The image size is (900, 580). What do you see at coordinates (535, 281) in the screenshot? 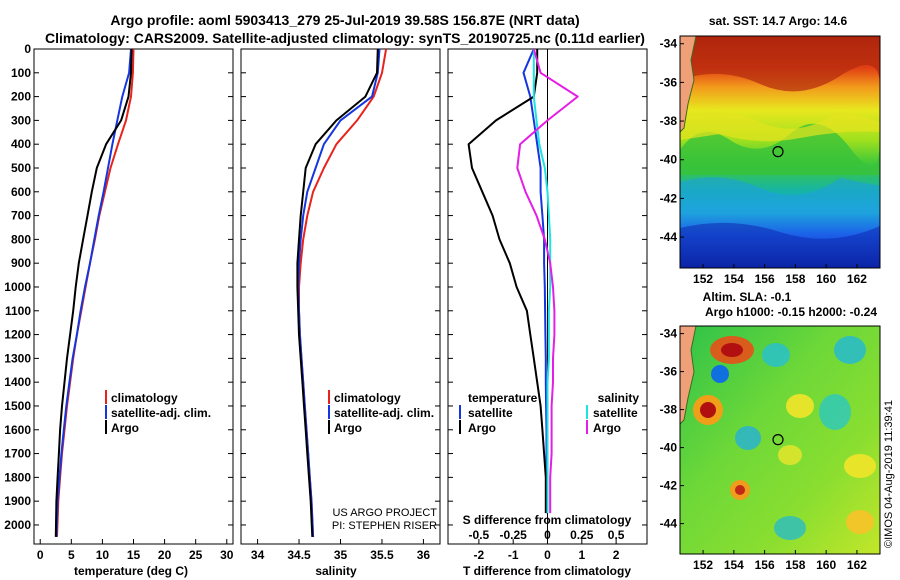
I see `temperature-satellite-series-line` at bounding box center [535, 281].